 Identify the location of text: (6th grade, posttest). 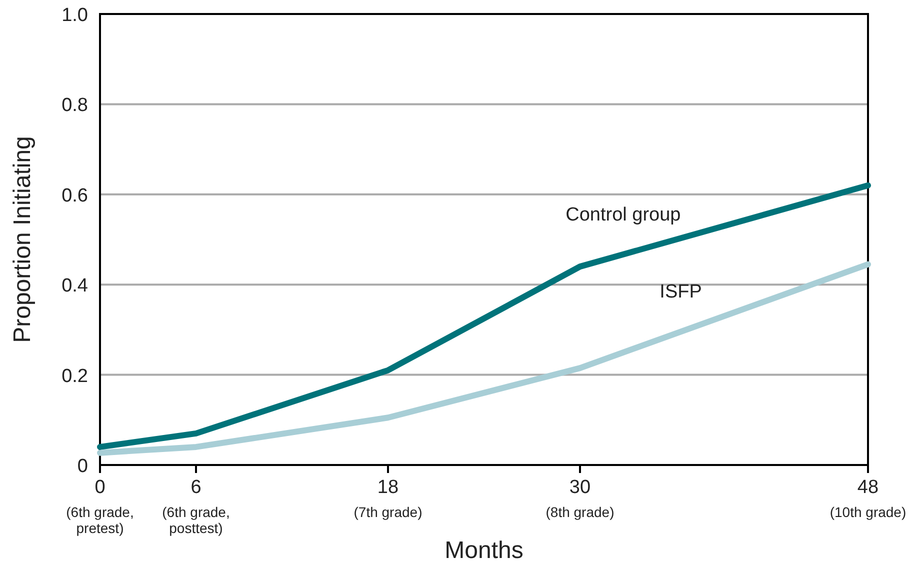
(196, 520).